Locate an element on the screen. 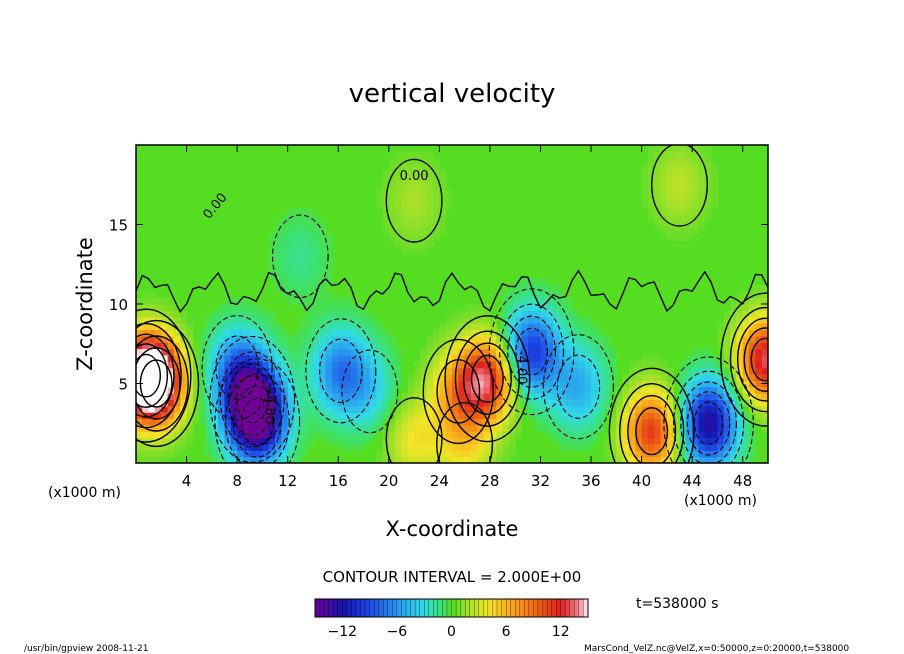 The height and width of the screenshot is (654, 904). x-tick-label: 40 is located at coordinates (641, 481).